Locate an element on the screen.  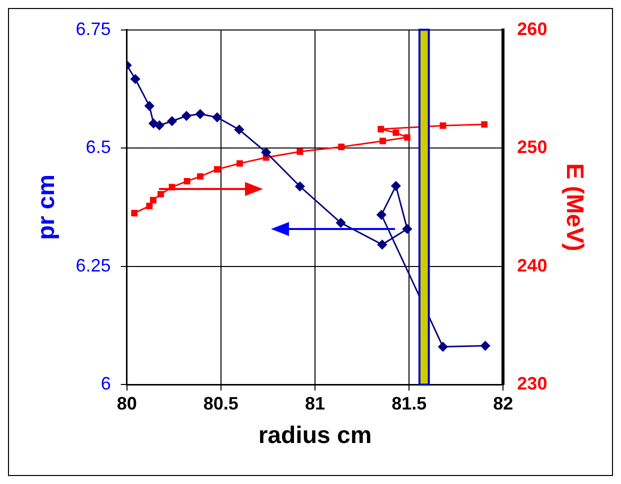
x-tick-label: 81 is located at coordinates (315, 403).